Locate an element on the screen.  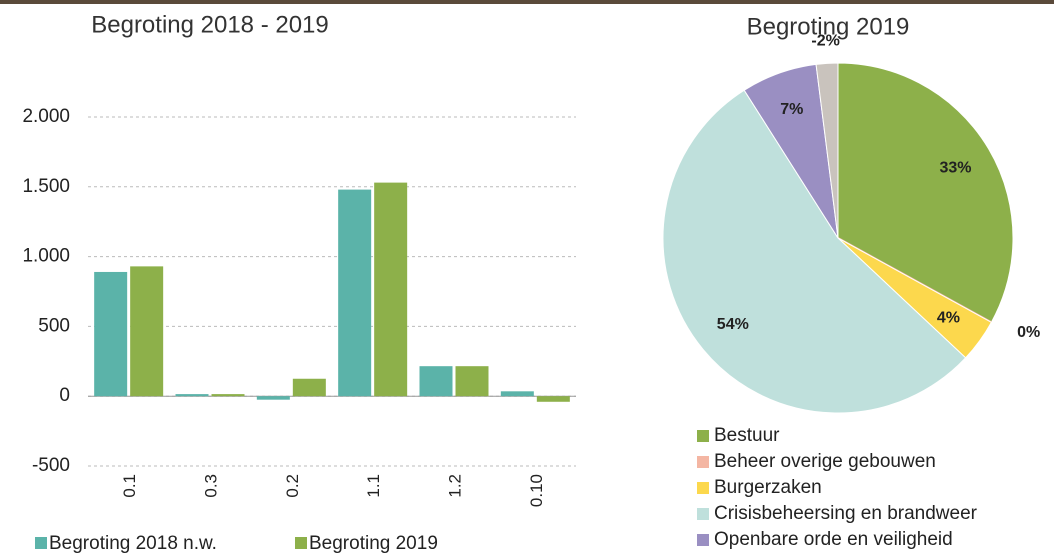
legend-label: Beheer overige gebouwen is located at coordinates (825, 461).